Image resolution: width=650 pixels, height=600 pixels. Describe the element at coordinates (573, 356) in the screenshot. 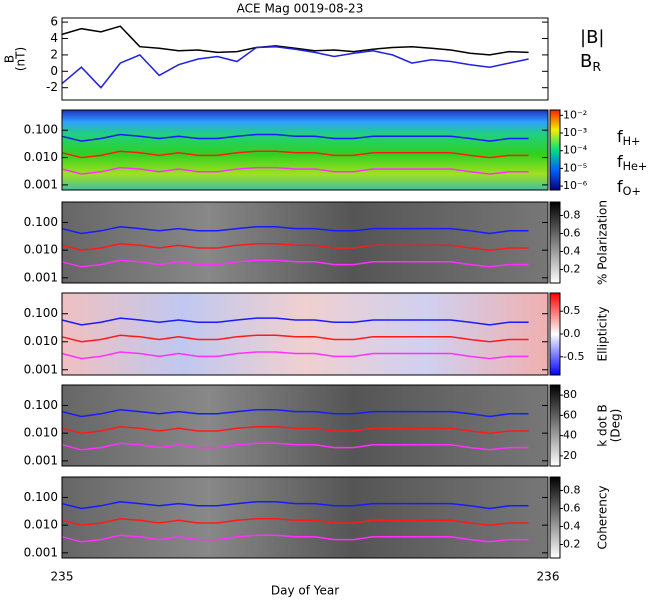

I see `colorbar-tick-label: -0.5` at that location.